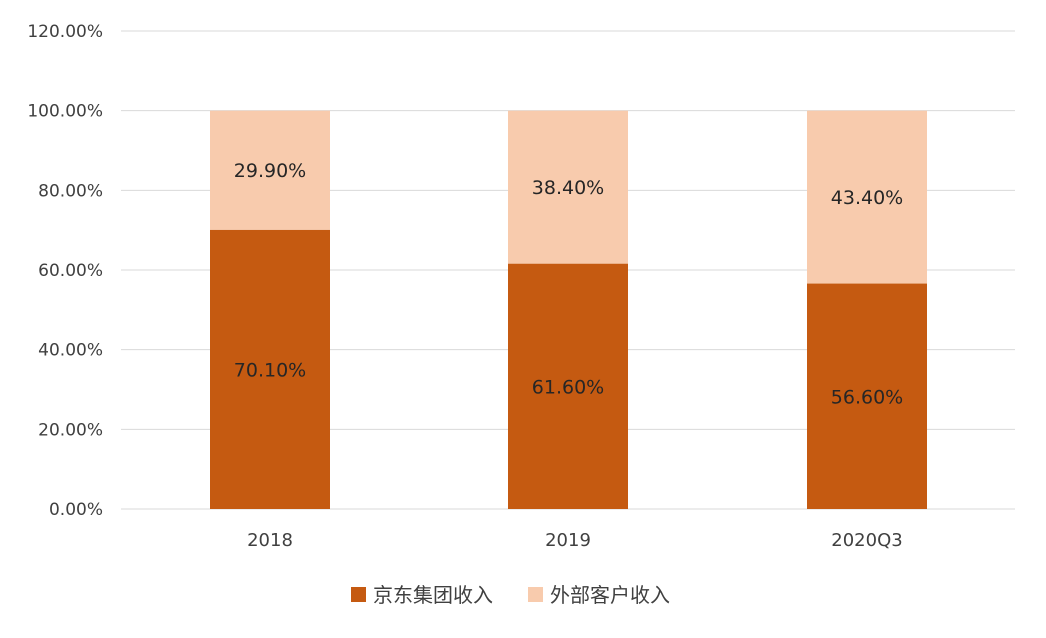  What do you see at coordinates (510, 595) in the screenshot?
I see `legend: 京东集团收入 外部客户收入` at bounding box center [510, 595].